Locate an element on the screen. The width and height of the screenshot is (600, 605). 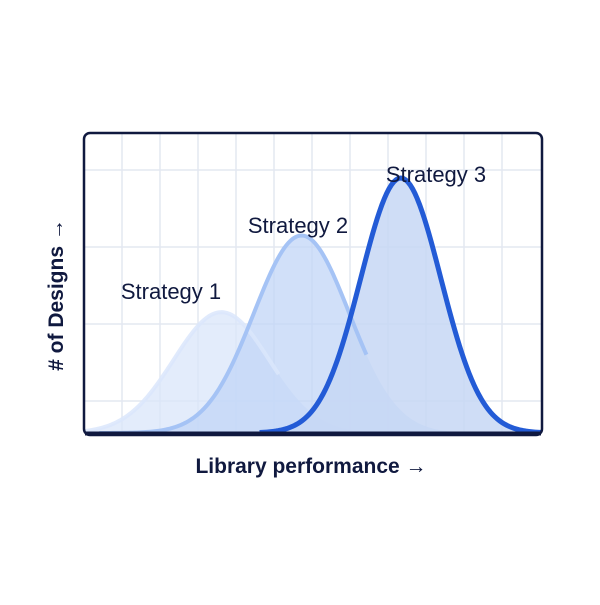
series-label-strategy-1: Strategy 1 is located at coordinates (171, 291).